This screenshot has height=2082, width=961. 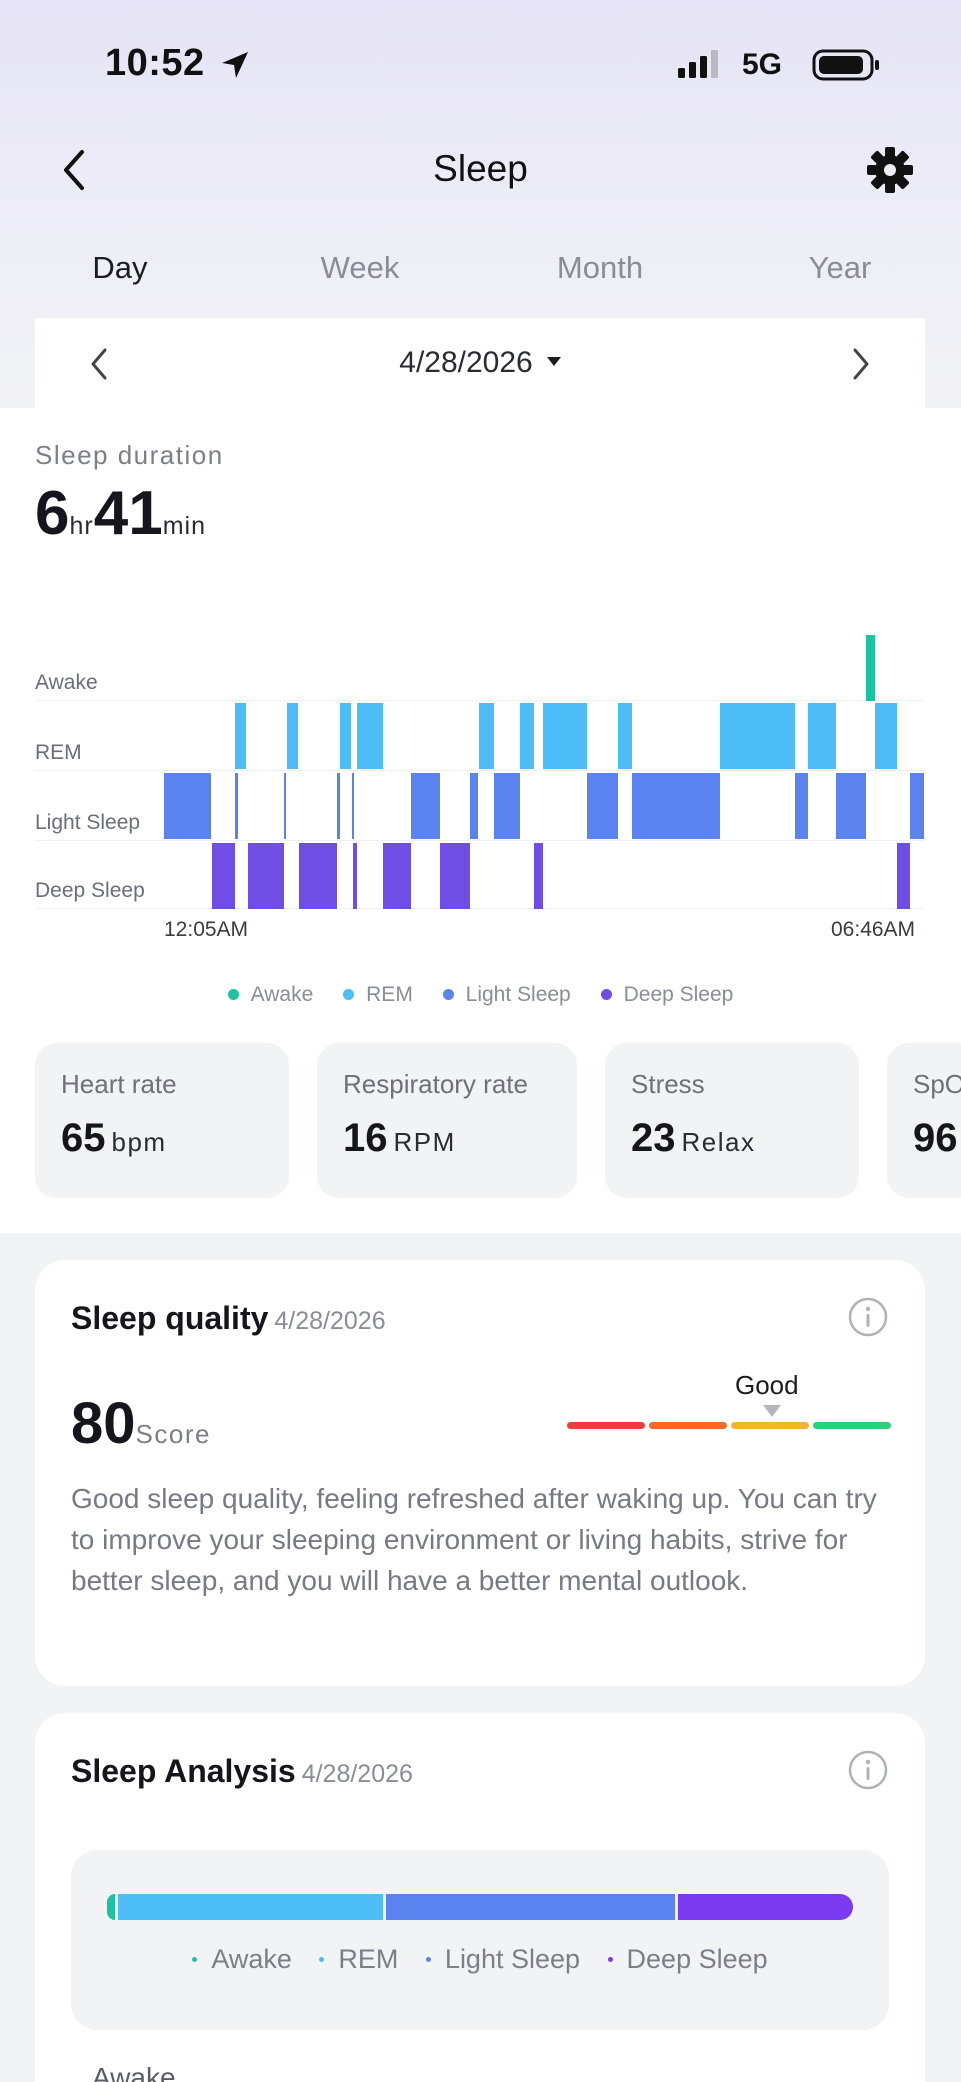 I want to click on legend-item-rem: REM, so click(x=378, y=995).